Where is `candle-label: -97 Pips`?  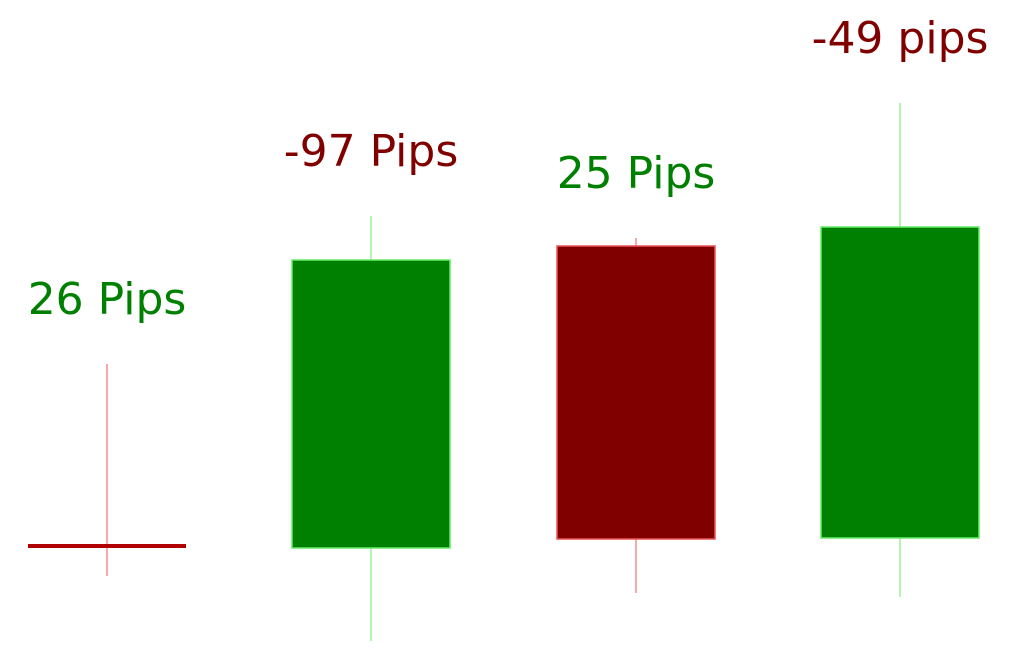 candle-label: -97 Pips is located at coordinates (371, 151).